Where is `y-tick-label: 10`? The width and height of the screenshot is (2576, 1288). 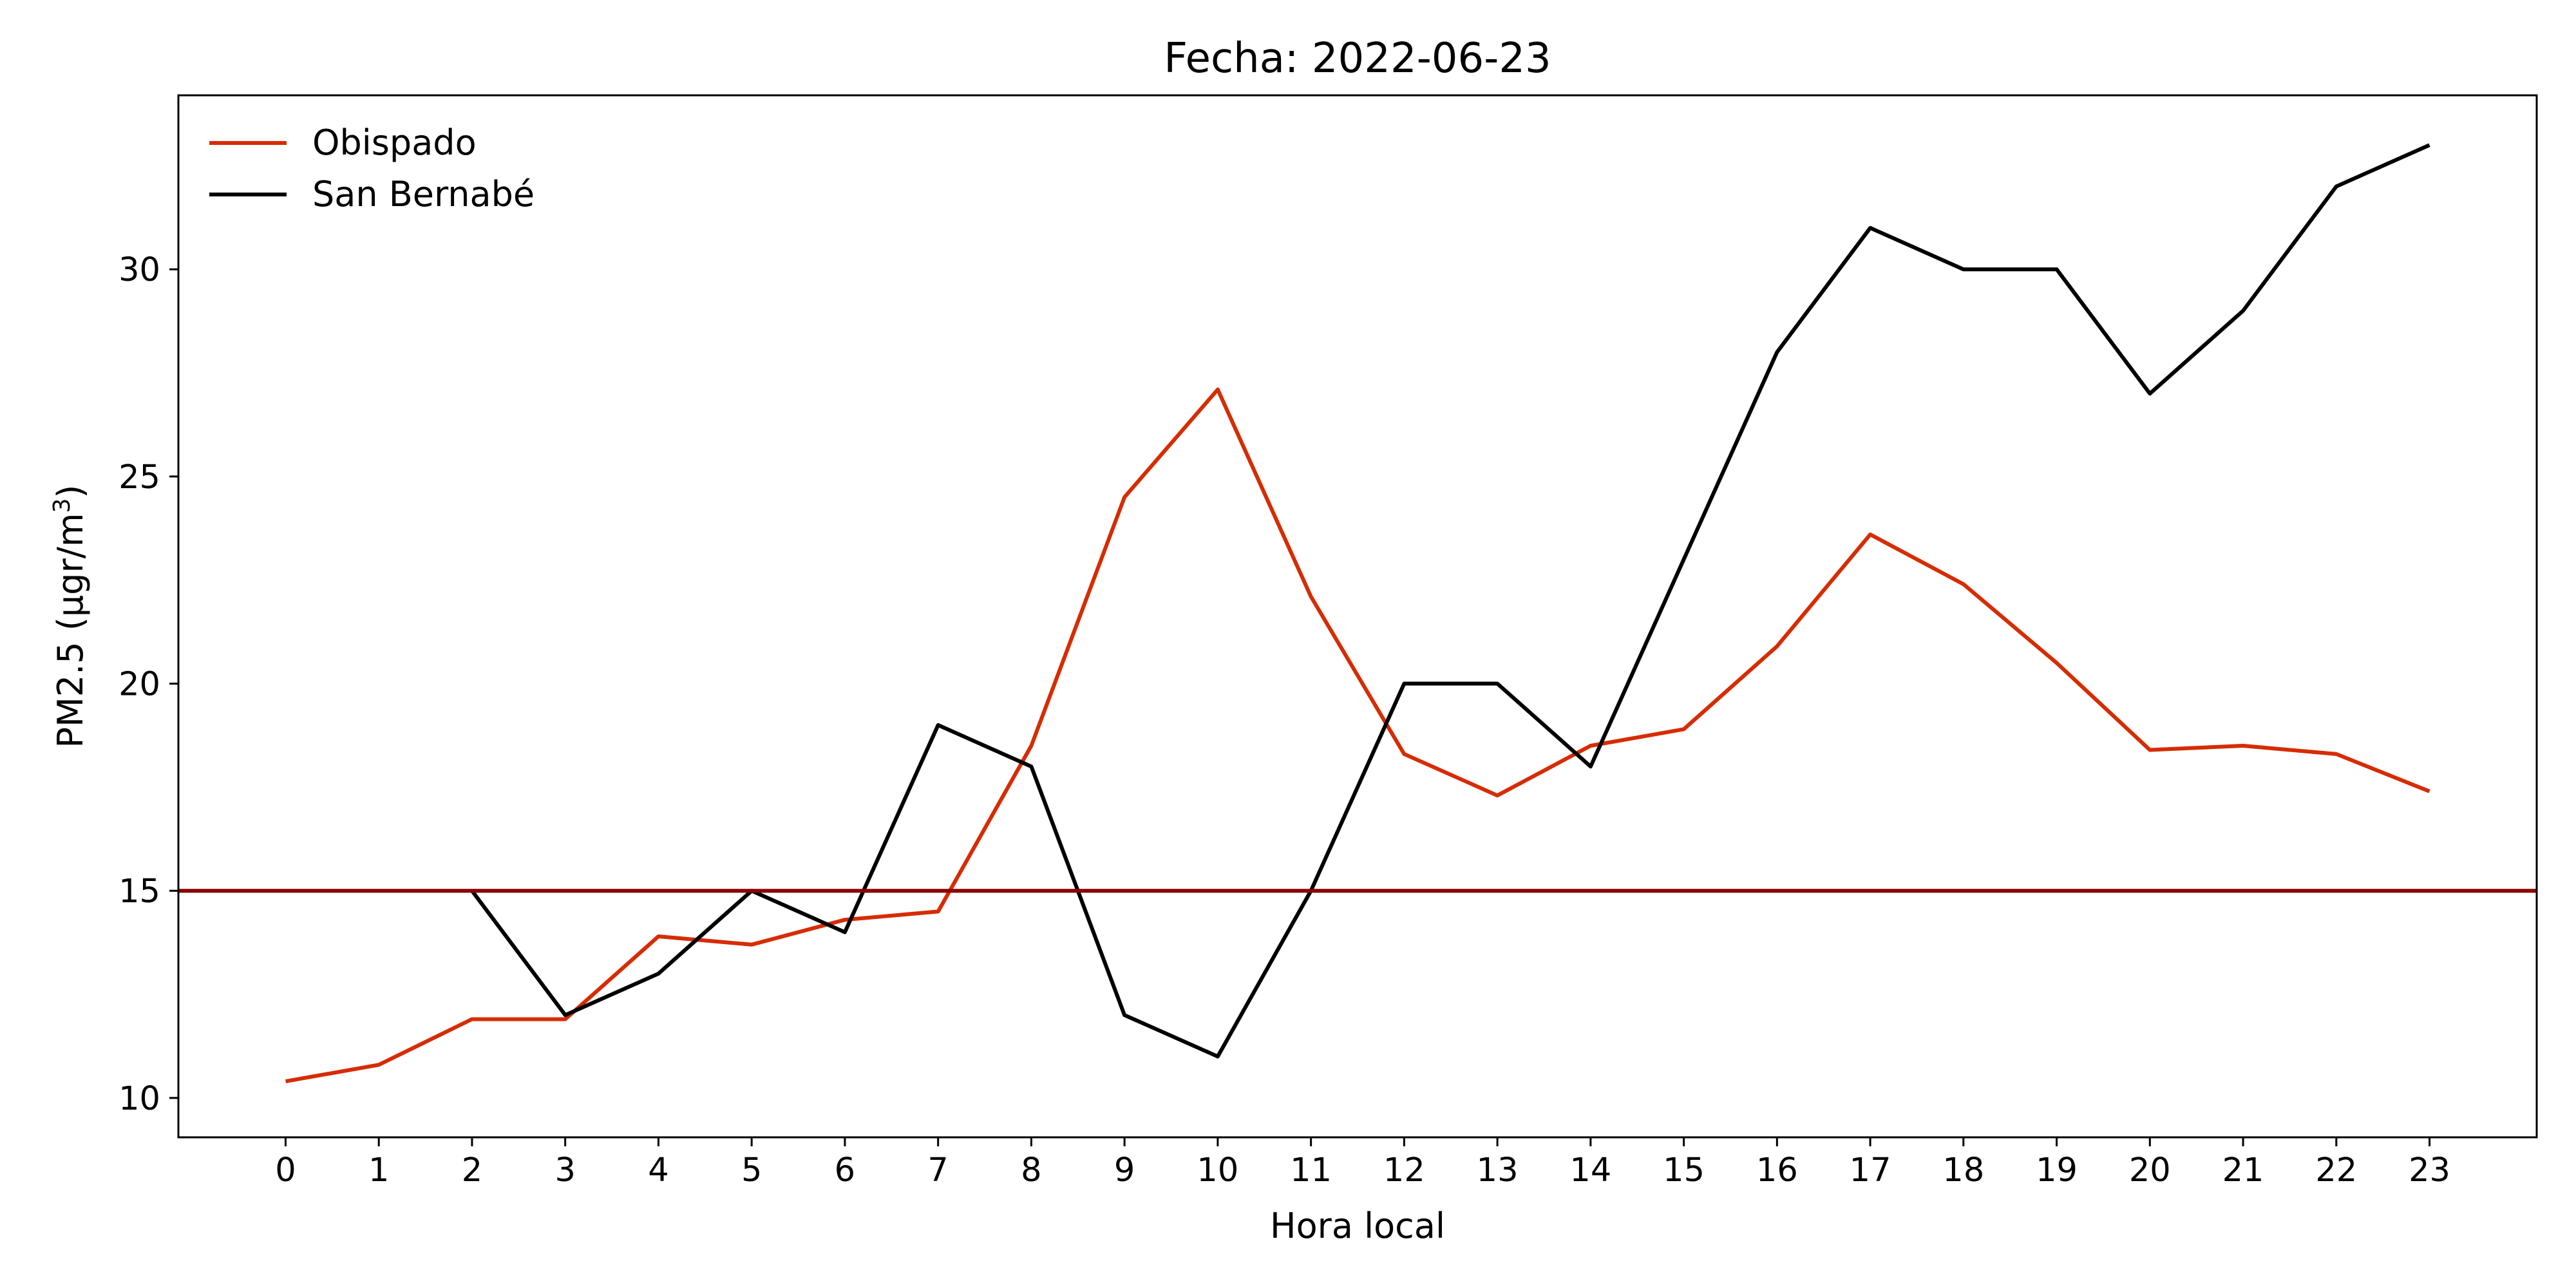 y-tick-label: 10 is located at coordinates (139, 1099).